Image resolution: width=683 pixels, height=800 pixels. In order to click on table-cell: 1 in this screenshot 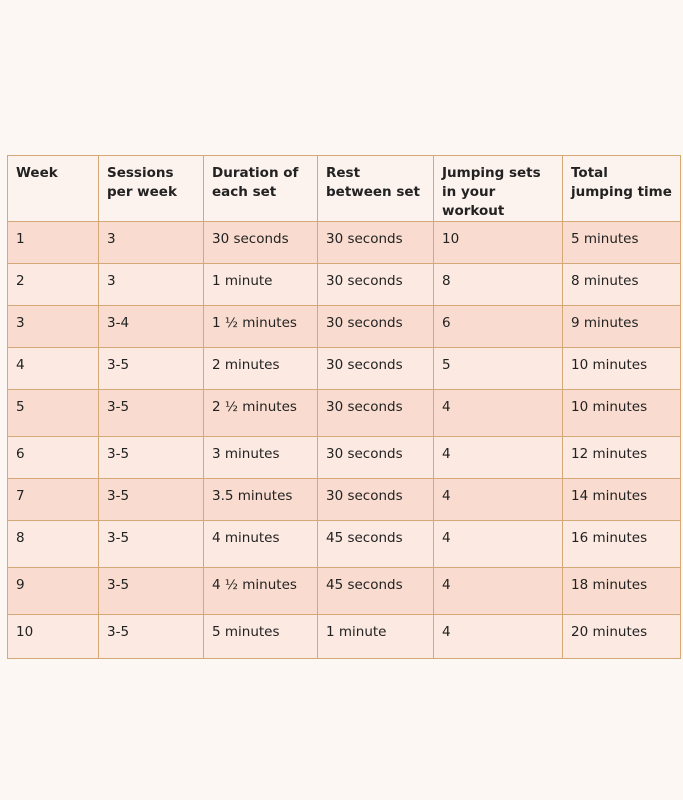, I will do `click(53, 242)`.